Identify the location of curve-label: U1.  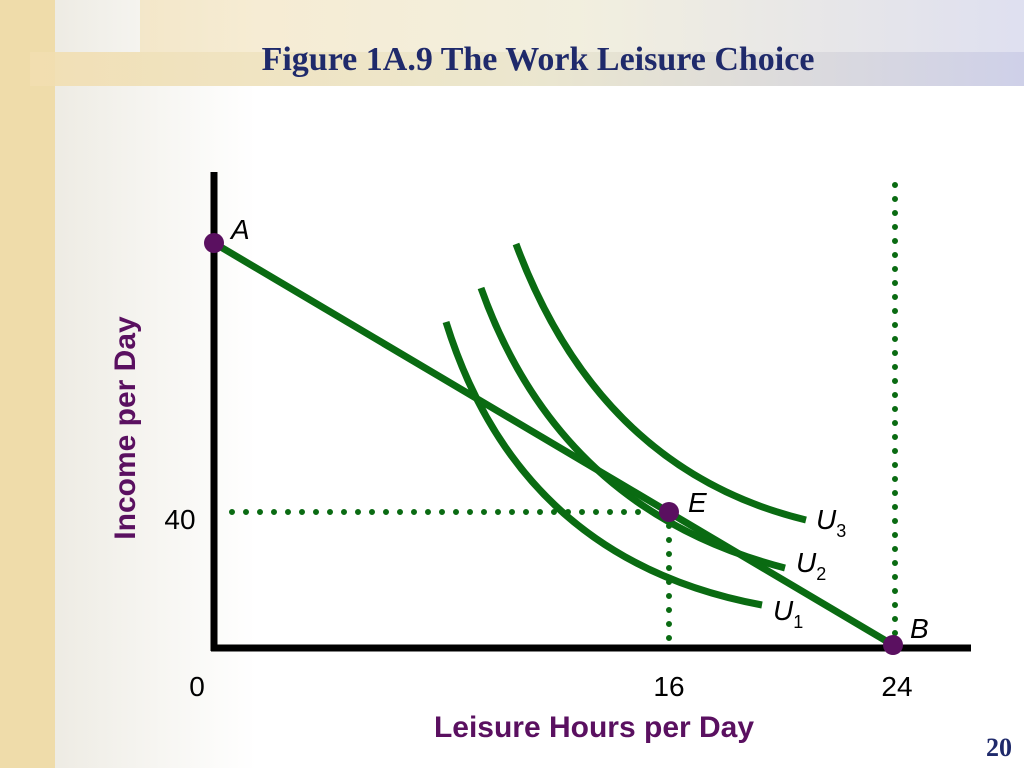
(788, 613).